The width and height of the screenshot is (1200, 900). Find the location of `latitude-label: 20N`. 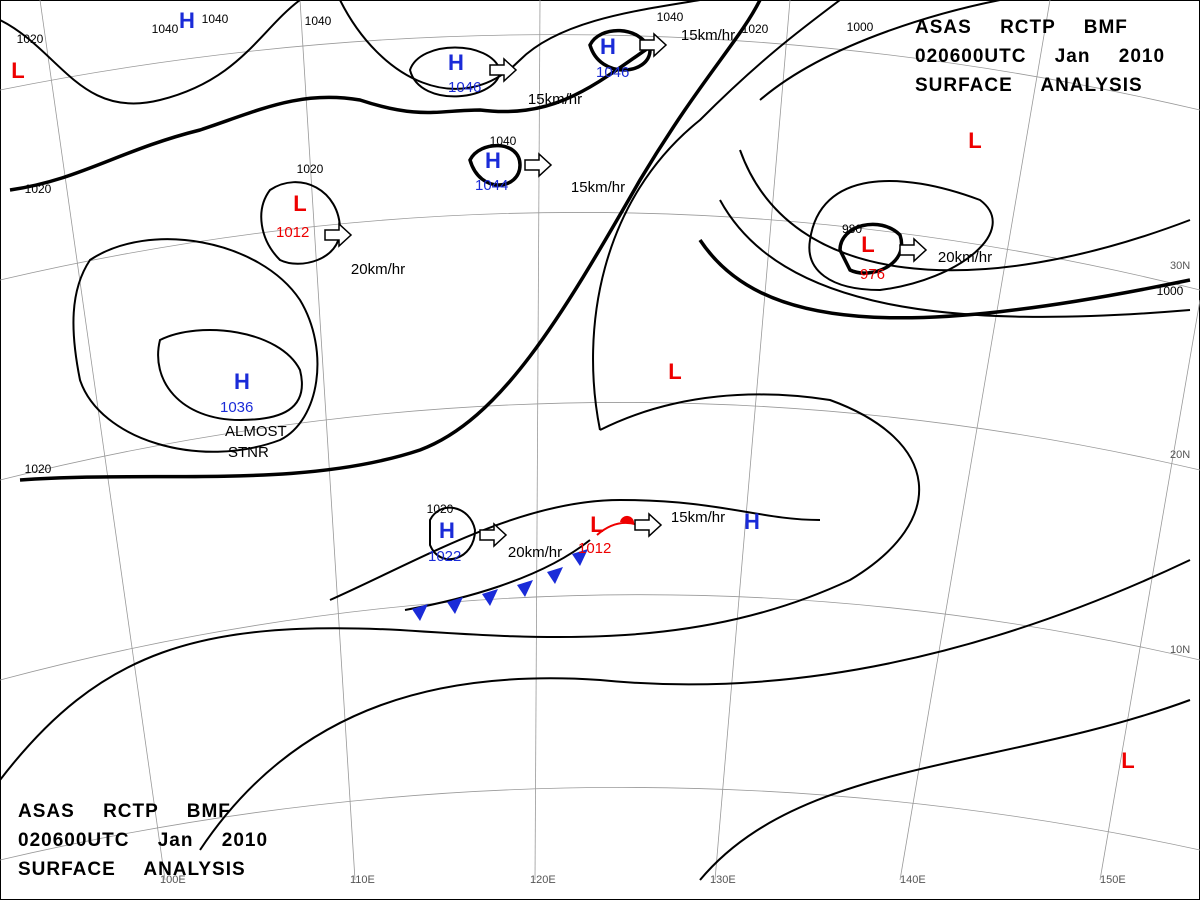

latitude-label: 20N is located at coordinates (1180, 455).